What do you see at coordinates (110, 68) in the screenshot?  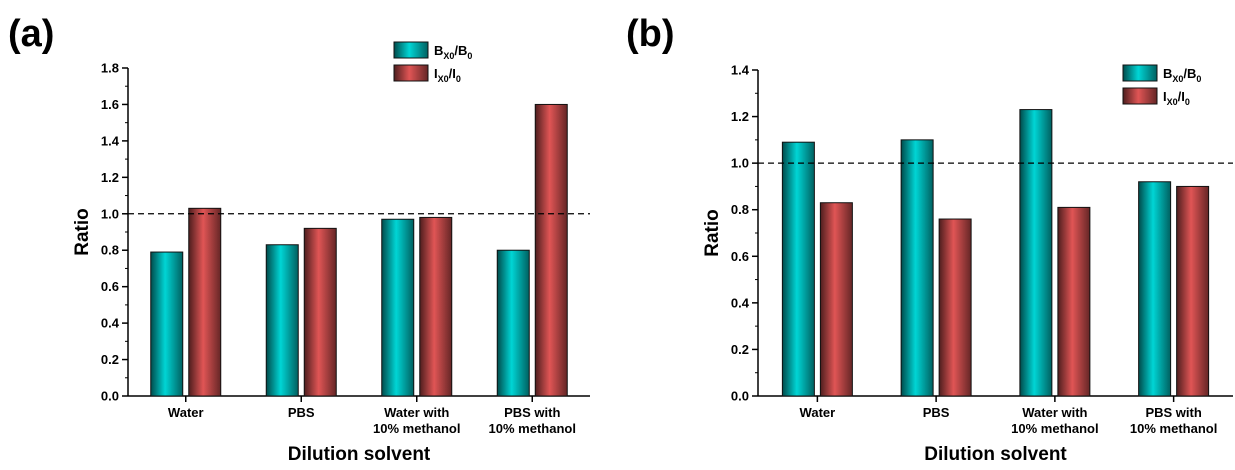 I see `y-tick-label: 1.8` at bounding box center [110, 68].